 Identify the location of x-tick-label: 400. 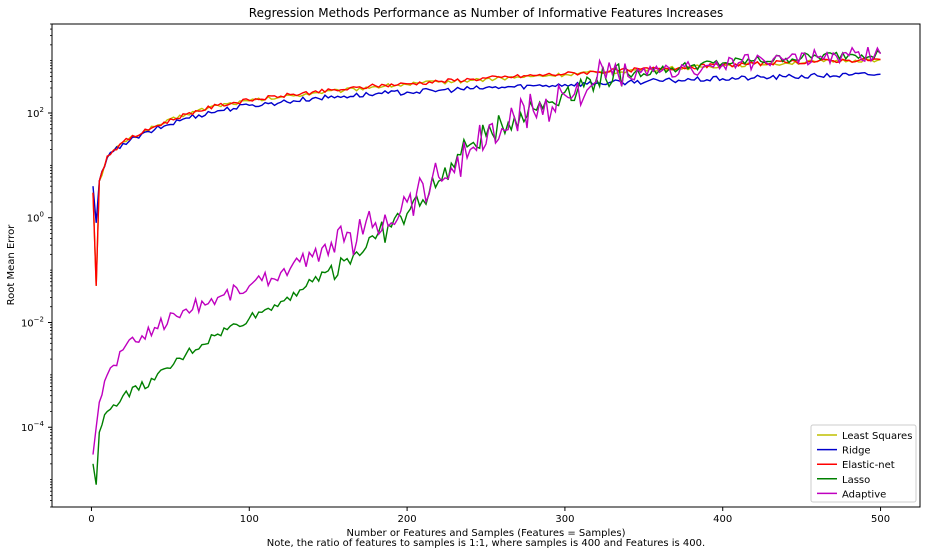
(722, 519).